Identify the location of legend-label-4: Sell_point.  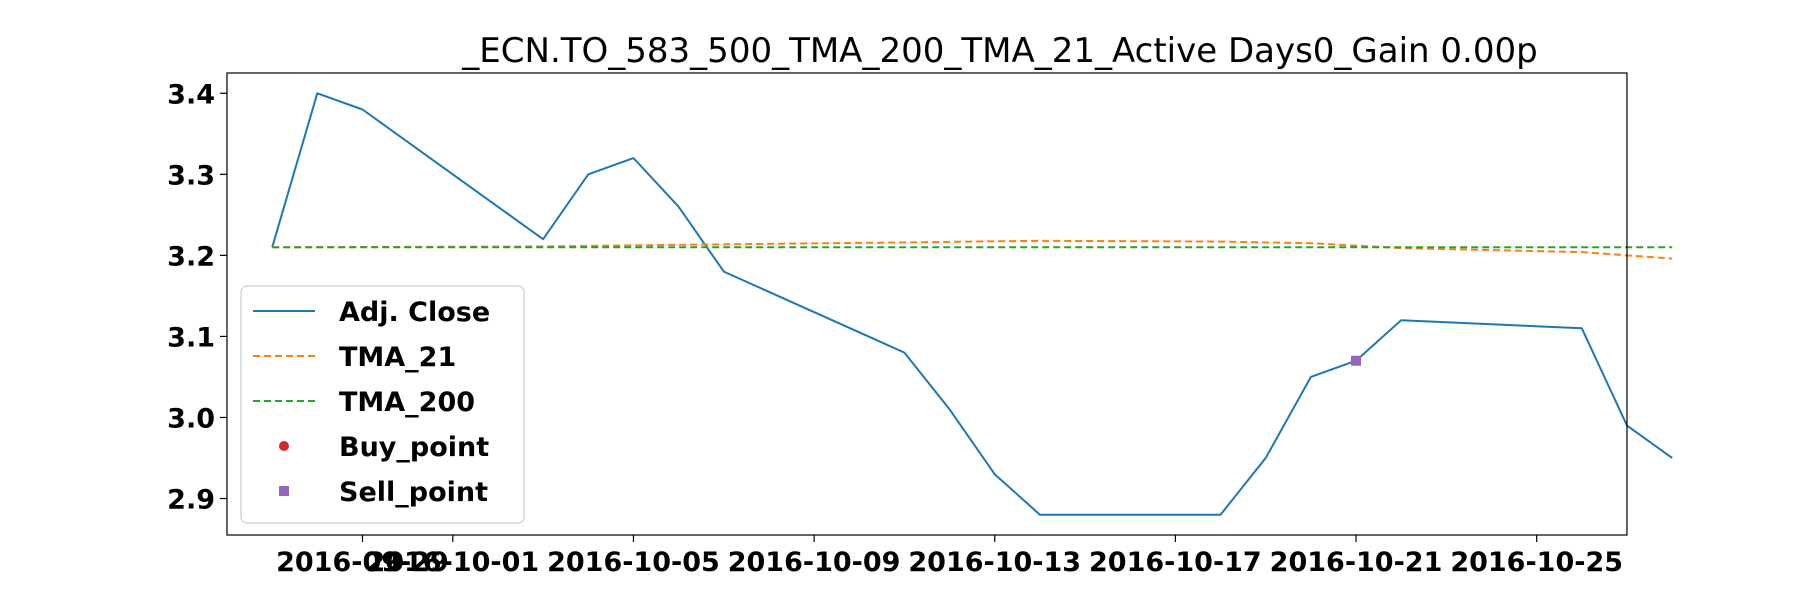
(413, 492).